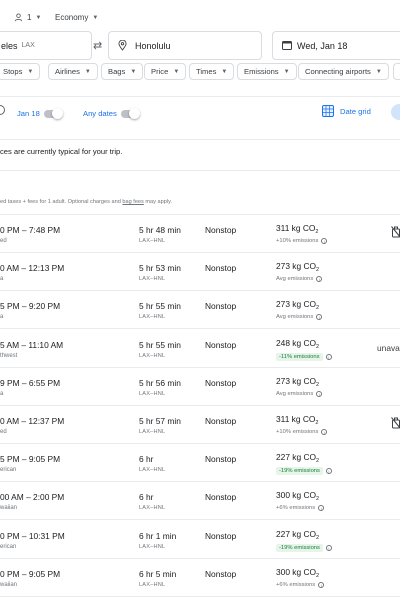 The image size is (400, 600). What do you see at coordinates (28, 45) in the screenshot?
I see `origin-code: LAX` at bounding box center [28, 45].